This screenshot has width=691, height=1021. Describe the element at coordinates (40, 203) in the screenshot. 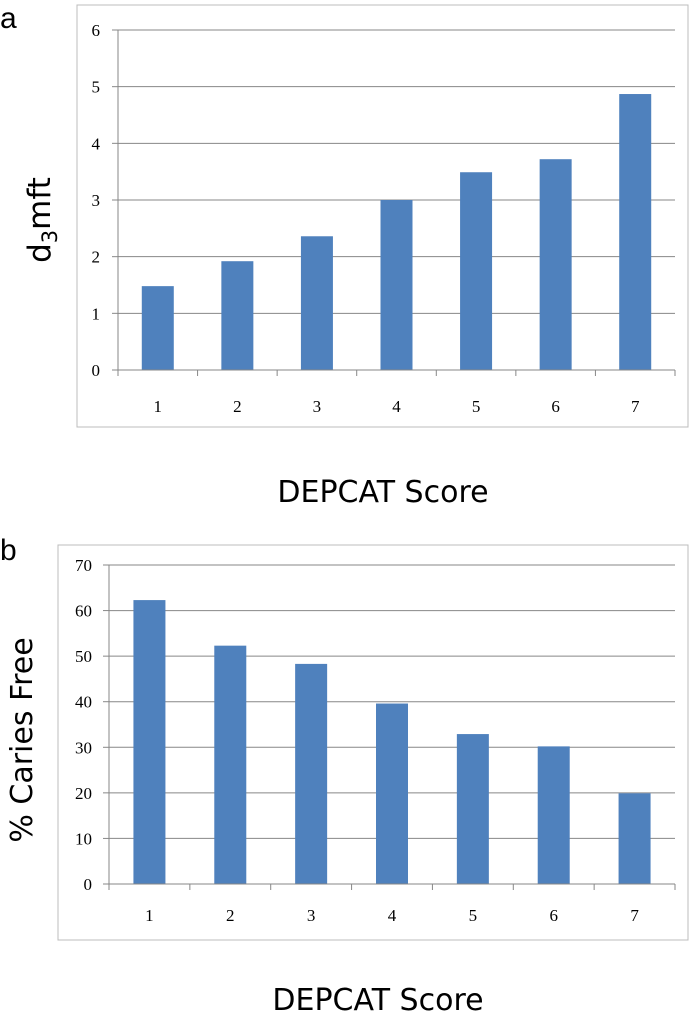

I see `y-axis-title-rest: mft` at that location.